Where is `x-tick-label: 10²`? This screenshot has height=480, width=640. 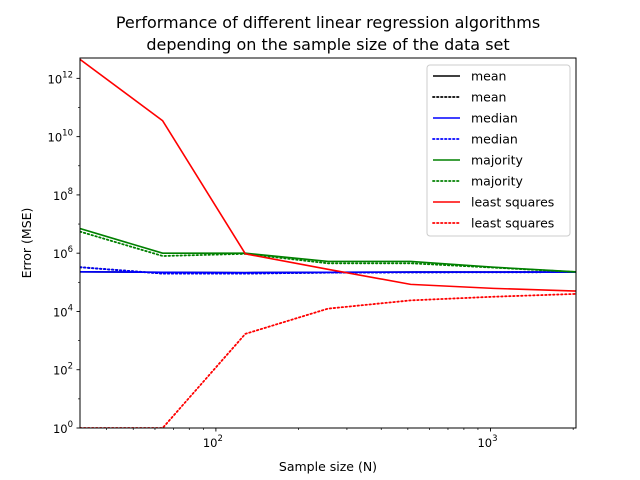
x-tick-label: 10² is located at coordinates (213, 442).